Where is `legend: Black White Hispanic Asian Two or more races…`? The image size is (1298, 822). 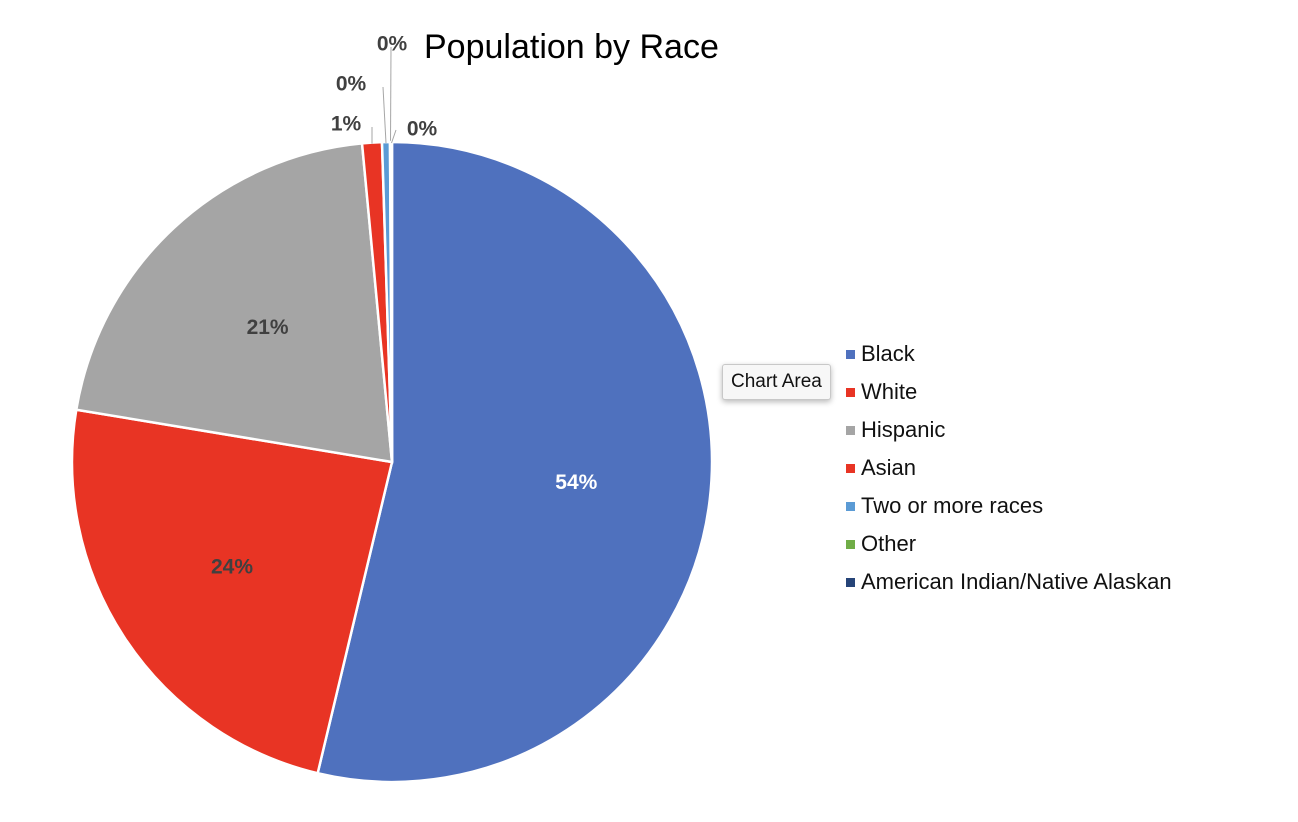
legend: Black White Hispanic Asian Two or more races… is located at coordinates (1009, 468).